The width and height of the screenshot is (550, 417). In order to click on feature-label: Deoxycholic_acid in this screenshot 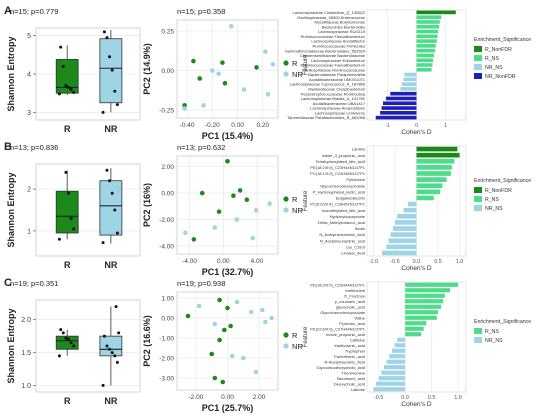, I will do `click(349, 383)`.